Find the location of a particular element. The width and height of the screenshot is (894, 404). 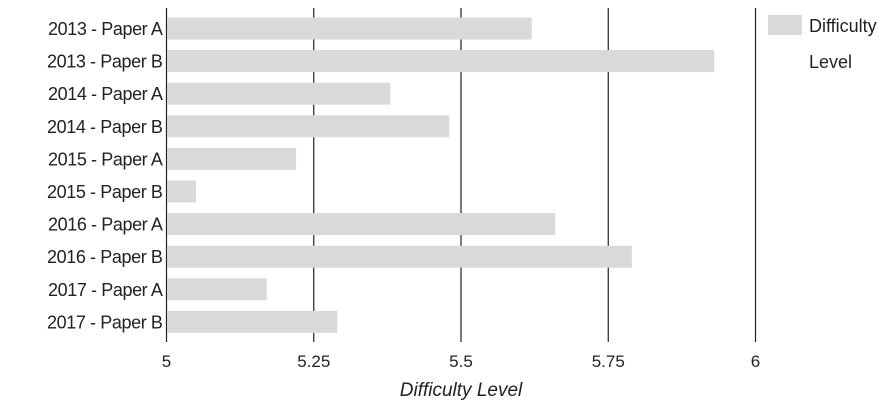

x-axis-title: Difficulty Level is located at coordinates (461, 390).